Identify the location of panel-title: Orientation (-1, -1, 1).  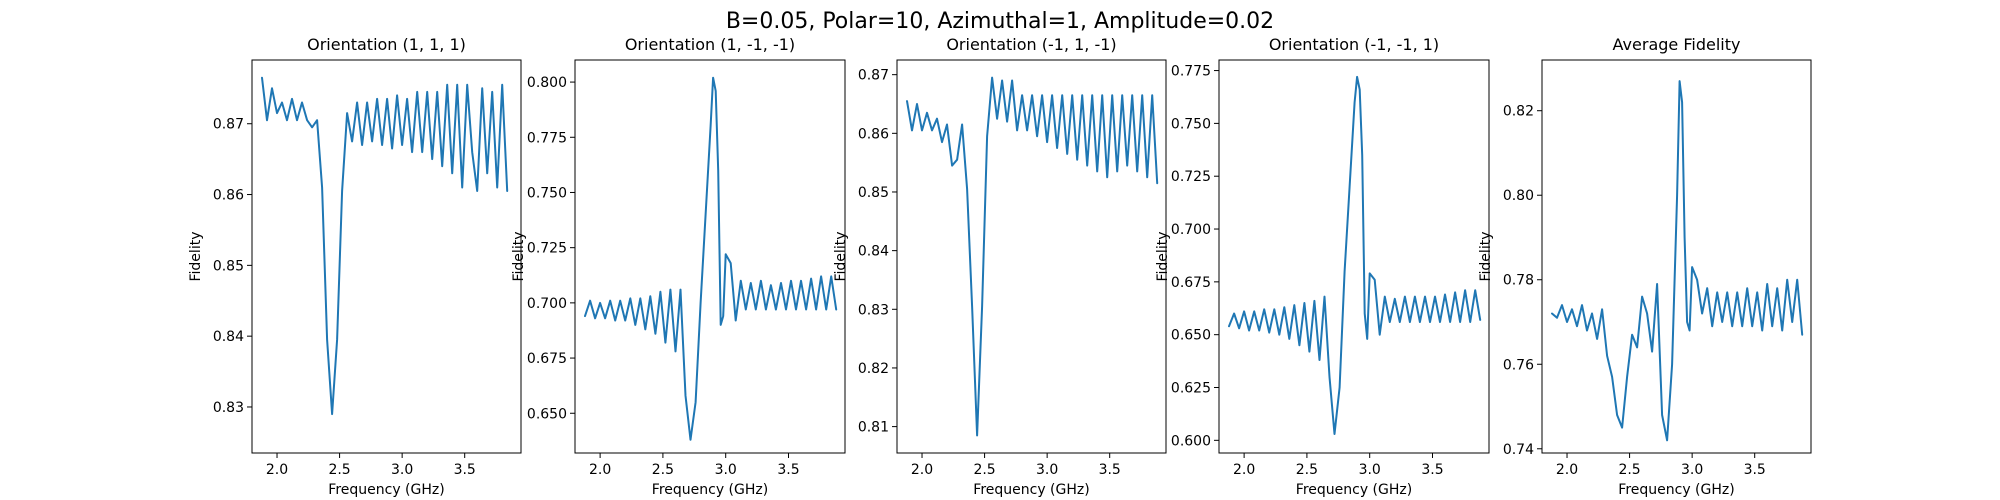
(1354, 44).